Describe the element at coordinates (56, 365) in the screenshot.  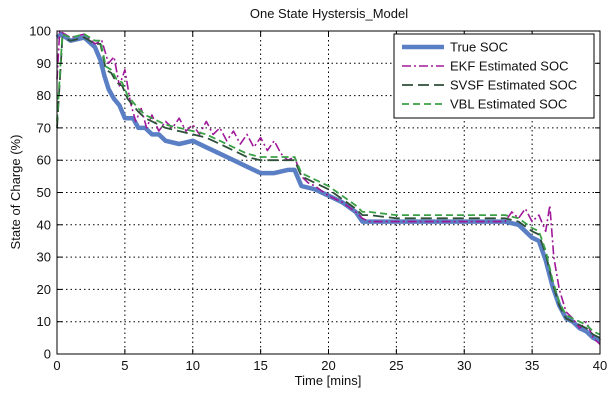
I see `x-tick-label: 0` at that location.